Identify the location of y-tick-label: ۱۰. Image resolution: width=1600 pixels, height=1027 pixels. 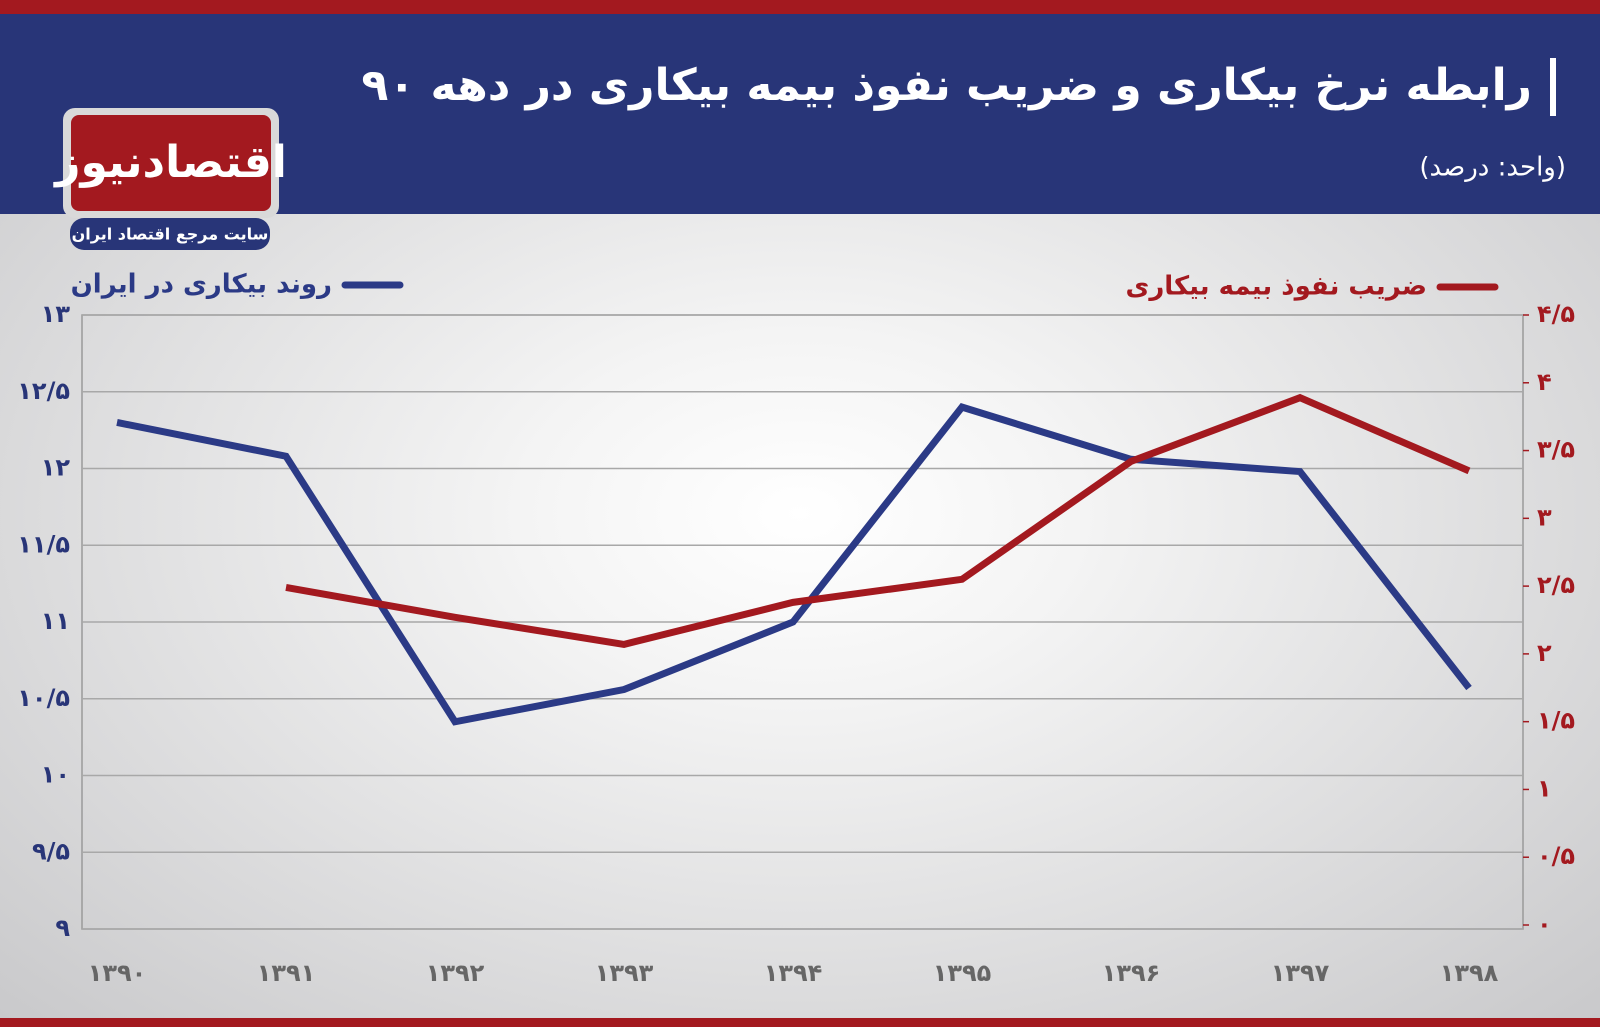
(55, 775).